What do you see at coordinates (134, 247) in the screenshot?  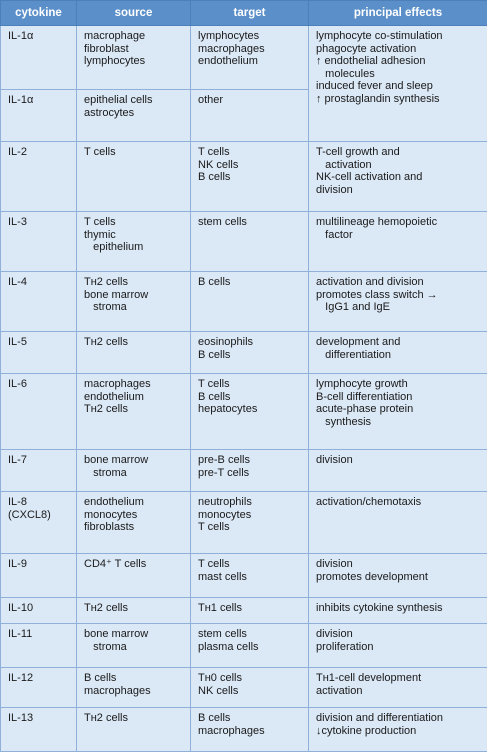 I see `cell-line: epithelium` at bounding box center [134, 247].